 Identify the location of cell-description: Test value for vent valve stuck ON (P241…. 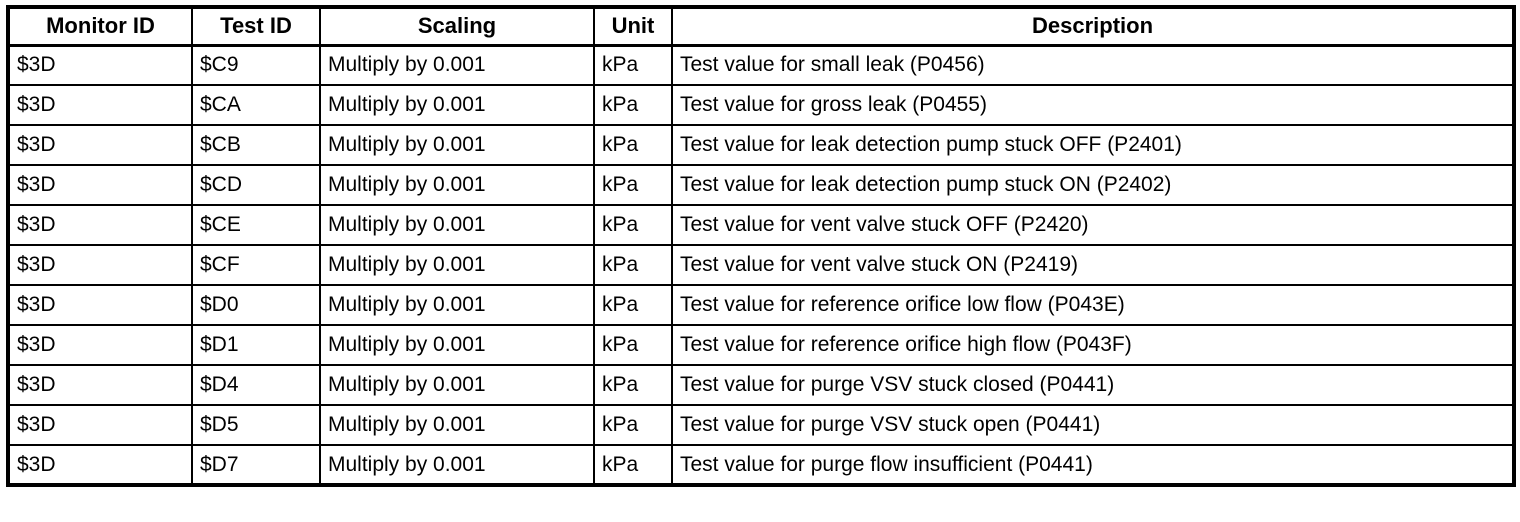
(1093, 265).